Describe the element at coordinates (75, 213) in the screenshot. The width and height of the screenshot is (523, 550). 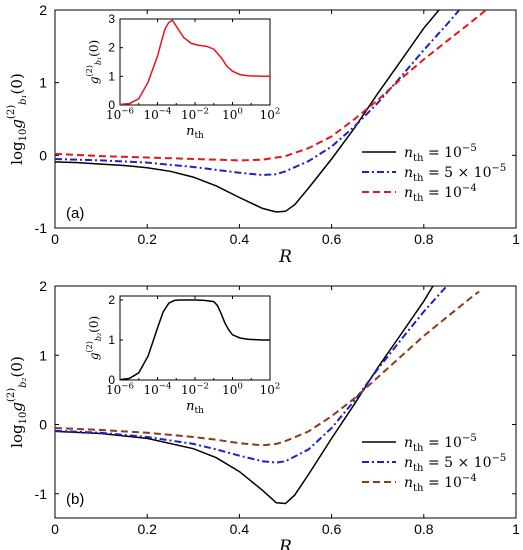
I see `panel-label: (a)` at that location.